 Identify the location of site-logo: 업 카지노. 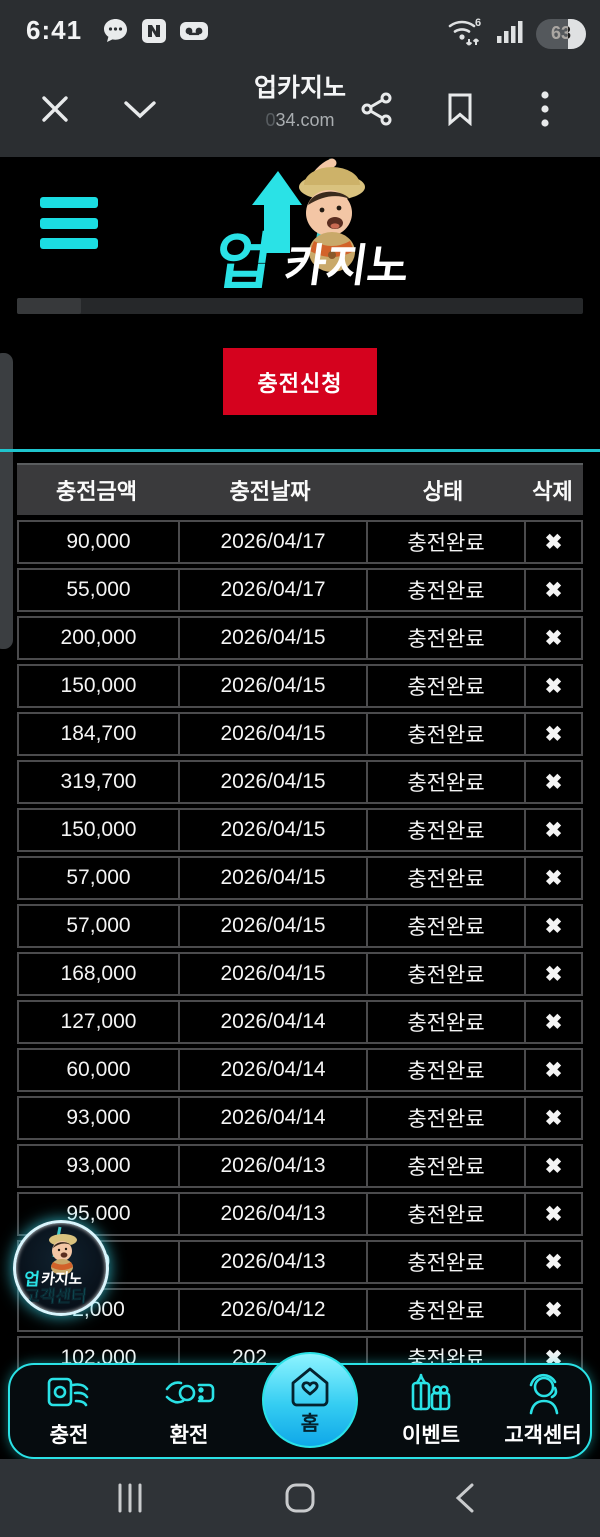
(307, 225).